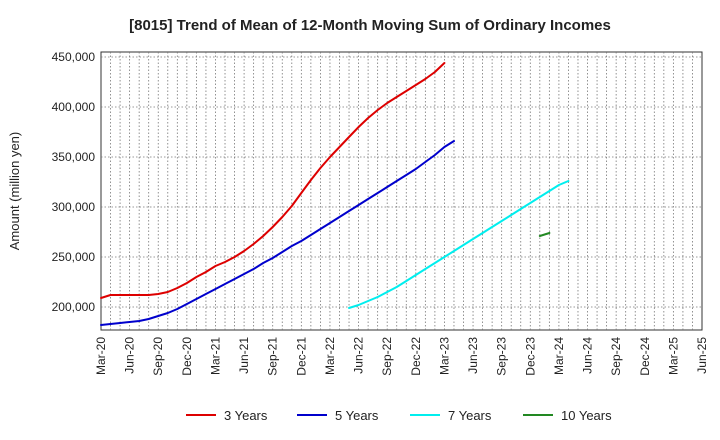 The image size is (720, 440). What do you see at coordinates (416, 356) in the screenshot?
I see `x-tick-label: Dec-22` at bounding box center [416, 356].